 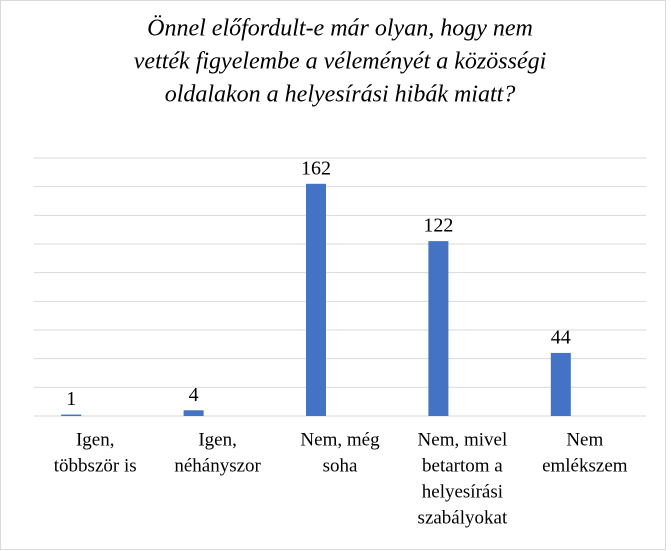 I want to click on data-label: 1, so click(x=71, y=399).